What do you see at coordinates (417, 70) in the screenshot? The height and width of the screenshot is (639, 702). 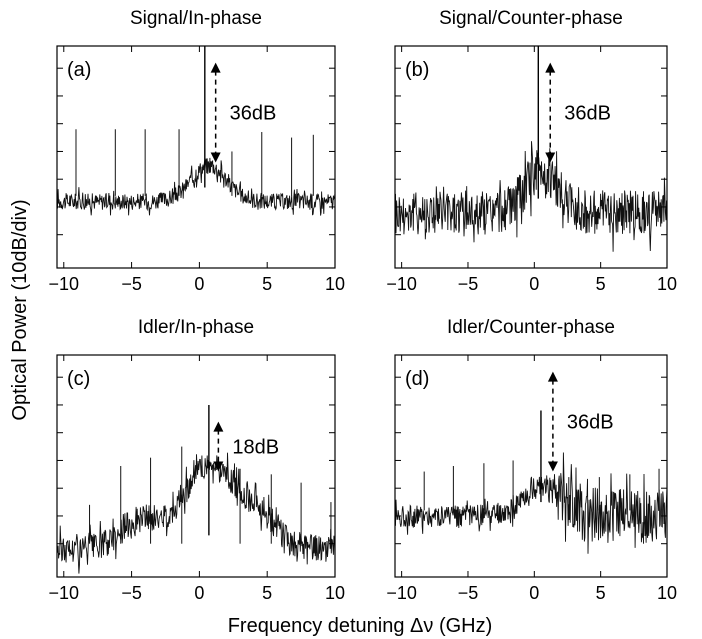 I see `panel-label: (b)` at bounding box center [417, 70].